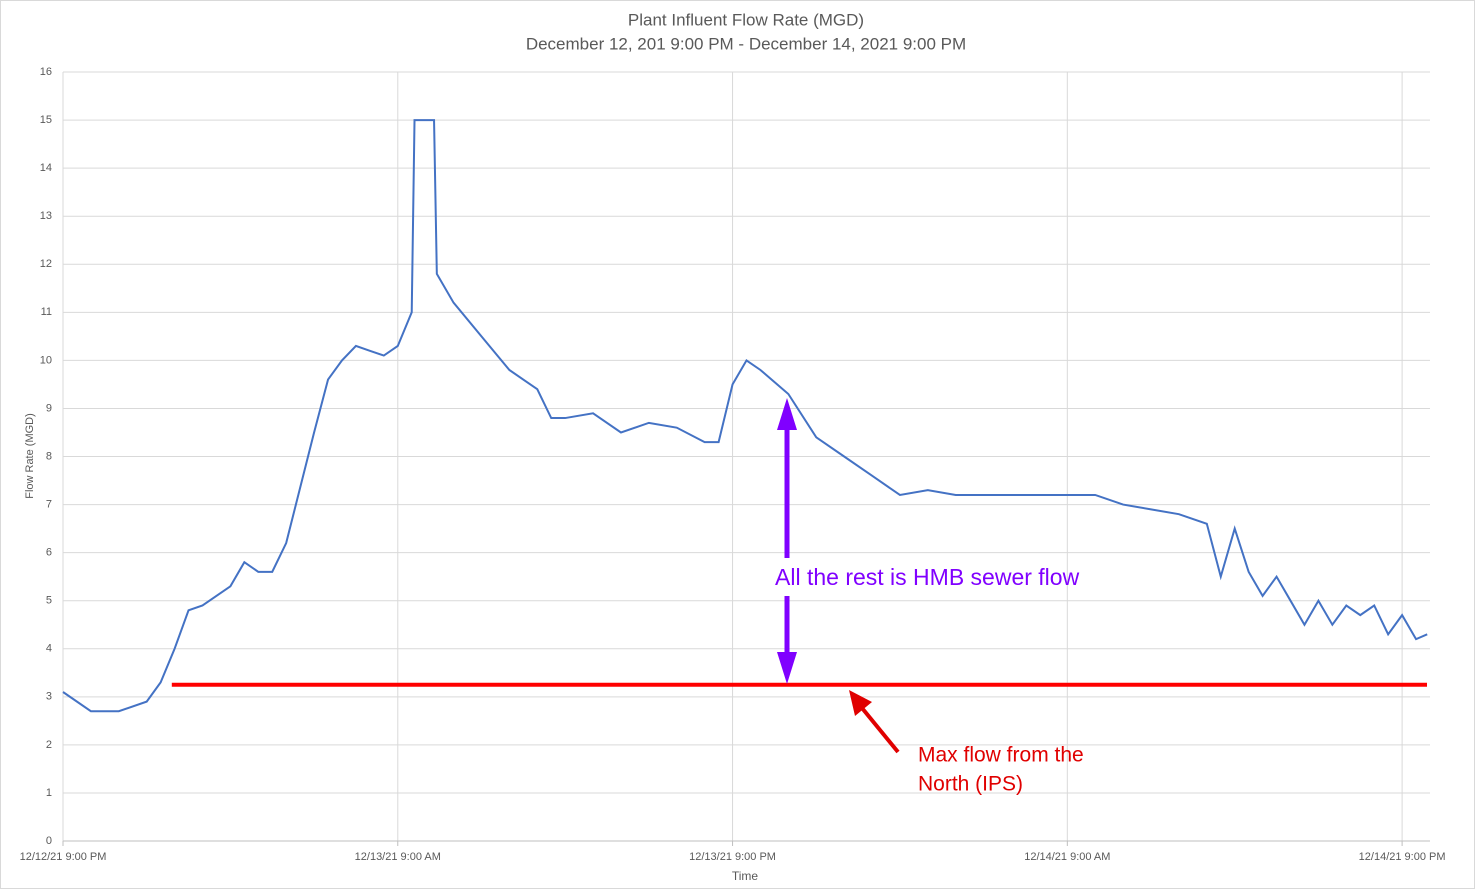 The height and width of the screenshot is (889, 1475). What do you see at coordinates (46, 168) in the screenshot?
I see `y-tick-label: 14` at bounding box center [46, 168].